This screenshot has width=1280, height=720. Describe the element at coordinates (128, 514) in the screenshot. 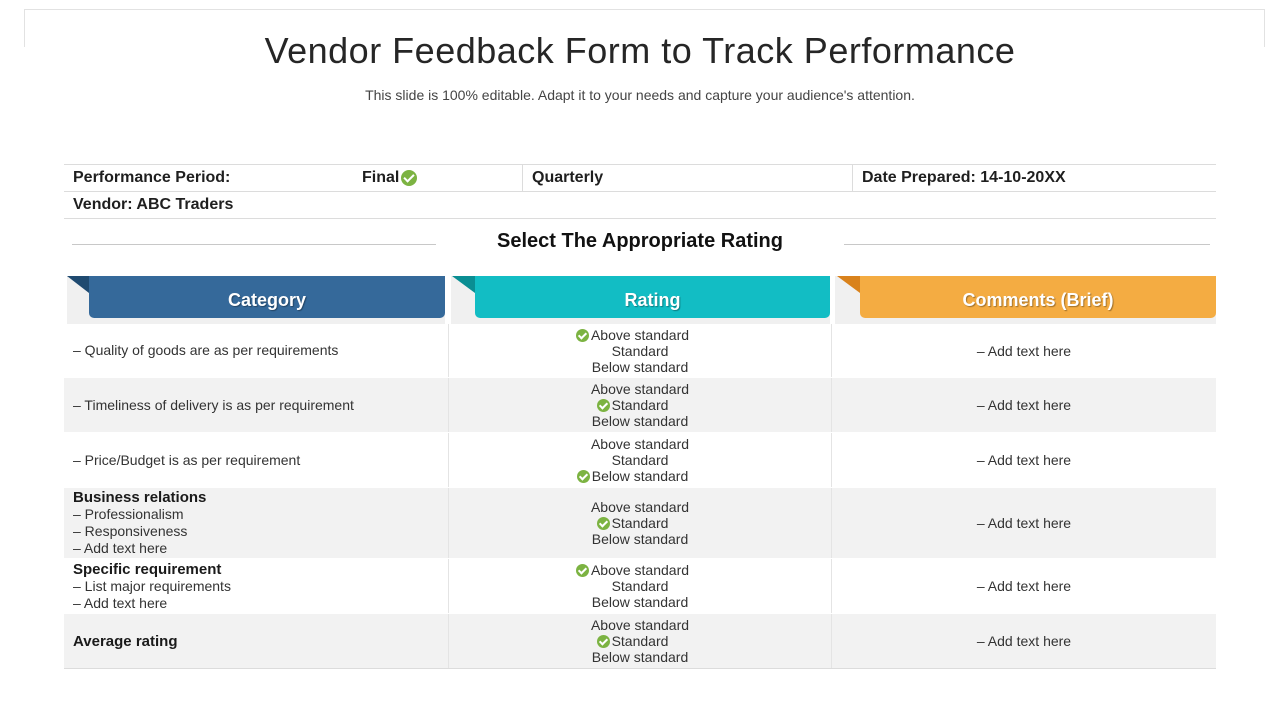

I see `category-line: – Professionalism` at that location.